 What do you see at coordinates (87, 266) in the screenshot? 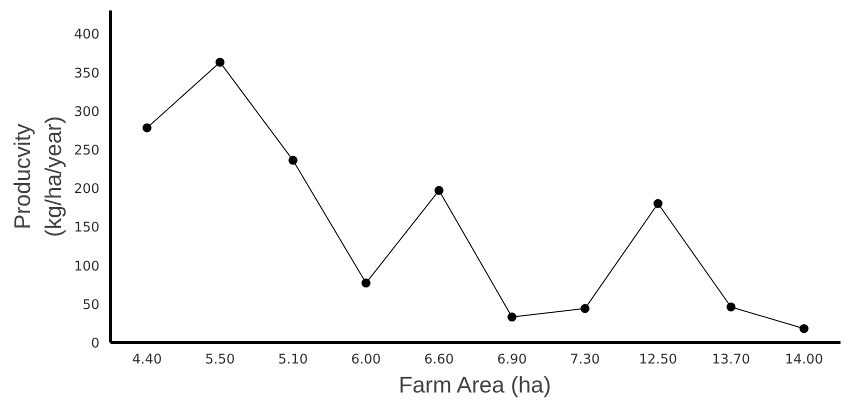
I see `y-tick-label: 100` at bounding box center [87, 266].